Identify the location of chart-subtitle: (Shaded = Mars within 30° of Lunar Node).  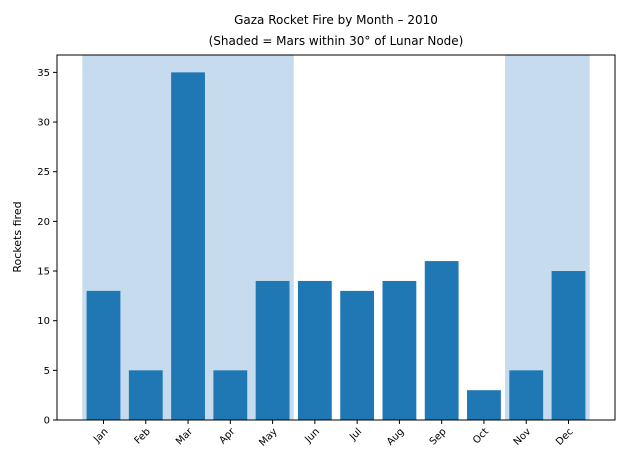
(336, 41).